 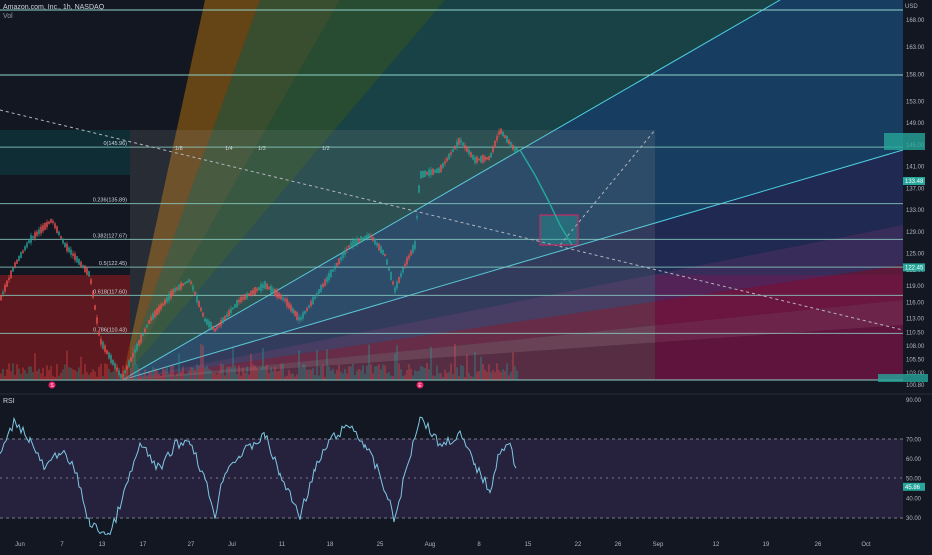 What do you see at coordinates (607, 187) in the screenshot?
I see `dashed-trendline` at bounding box center [607, 187].